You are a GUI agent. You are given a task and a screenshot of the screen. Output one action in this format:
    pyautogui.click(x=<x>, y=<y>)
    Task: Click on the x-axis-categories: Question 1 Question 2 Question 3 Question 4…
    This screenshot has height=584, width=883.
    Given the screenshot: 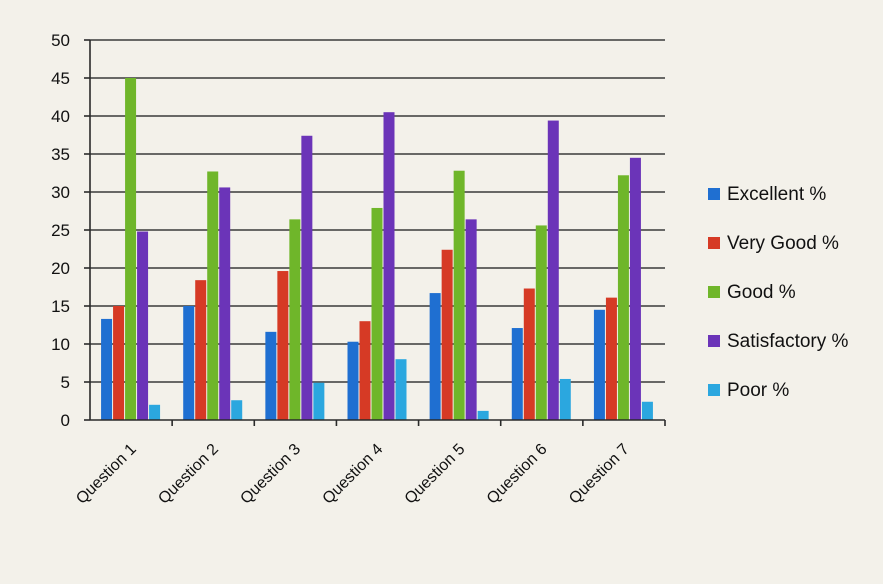 What is the action you would take?
    pyautogui.click(x=369, y=464)
    